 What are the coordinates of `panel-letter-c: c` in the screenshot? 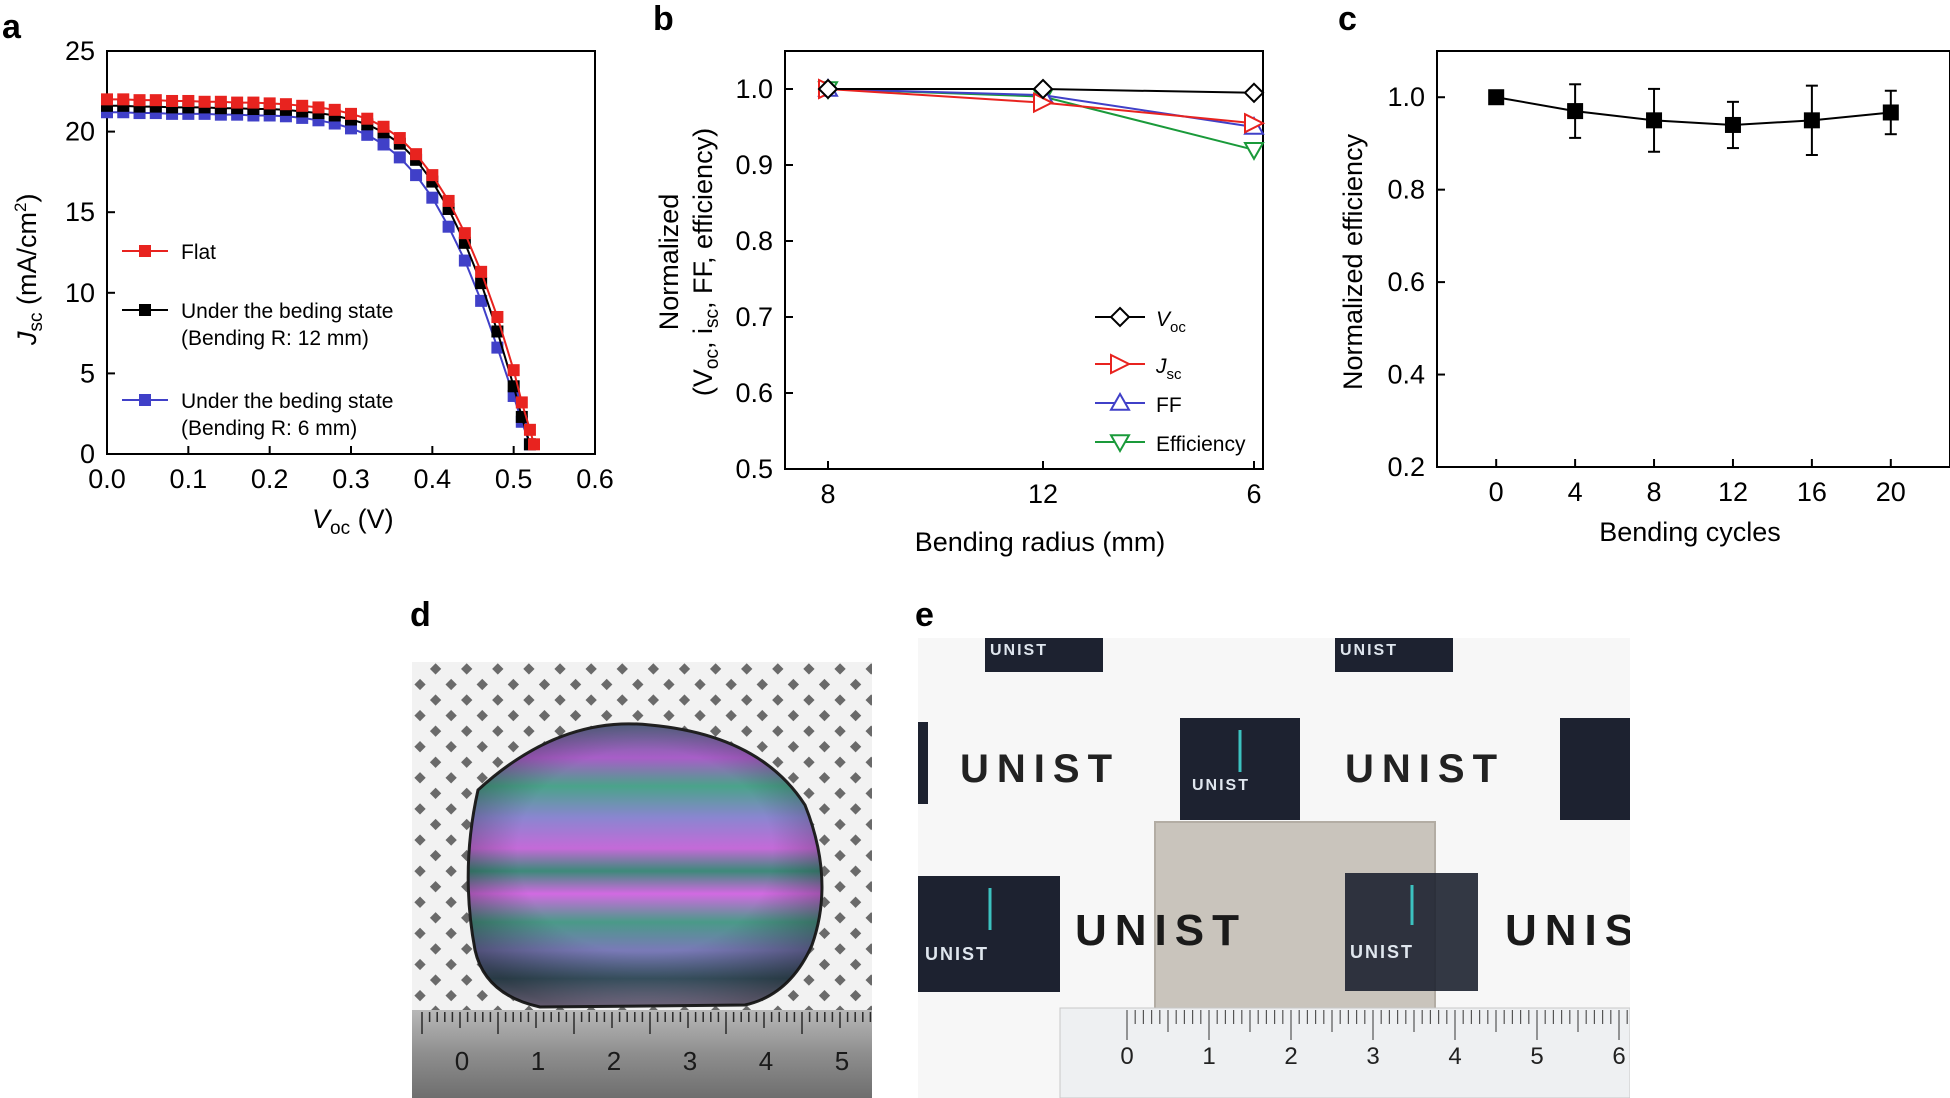 It's located at (1347, 19).